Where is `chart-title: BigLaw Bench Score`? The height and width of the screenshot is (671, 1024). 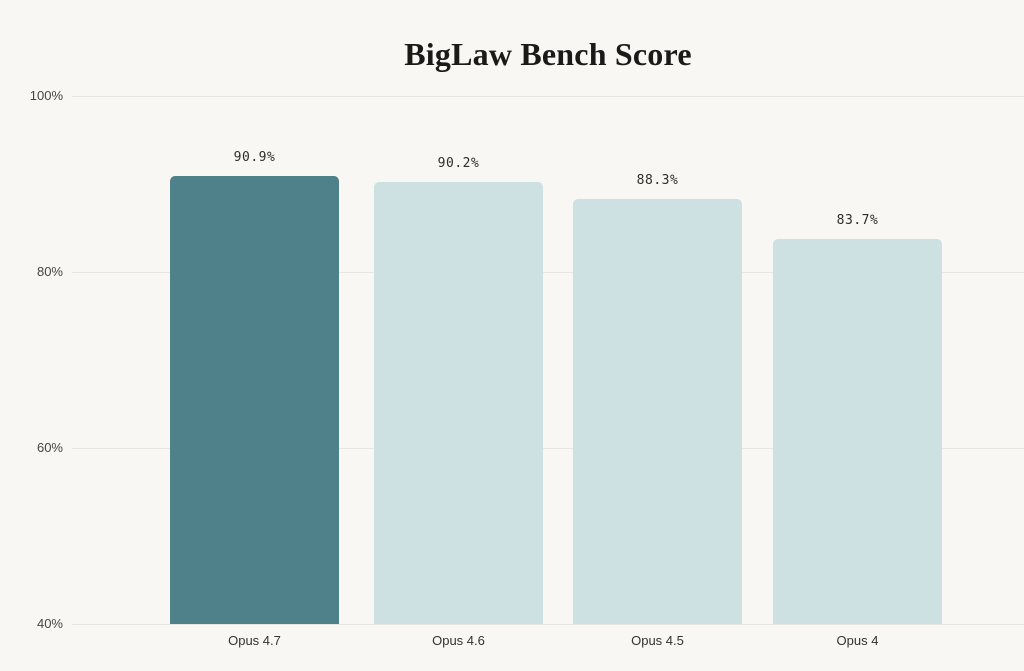
chart-title: BigLaw Bench Score is located at coordinates (548, 54).